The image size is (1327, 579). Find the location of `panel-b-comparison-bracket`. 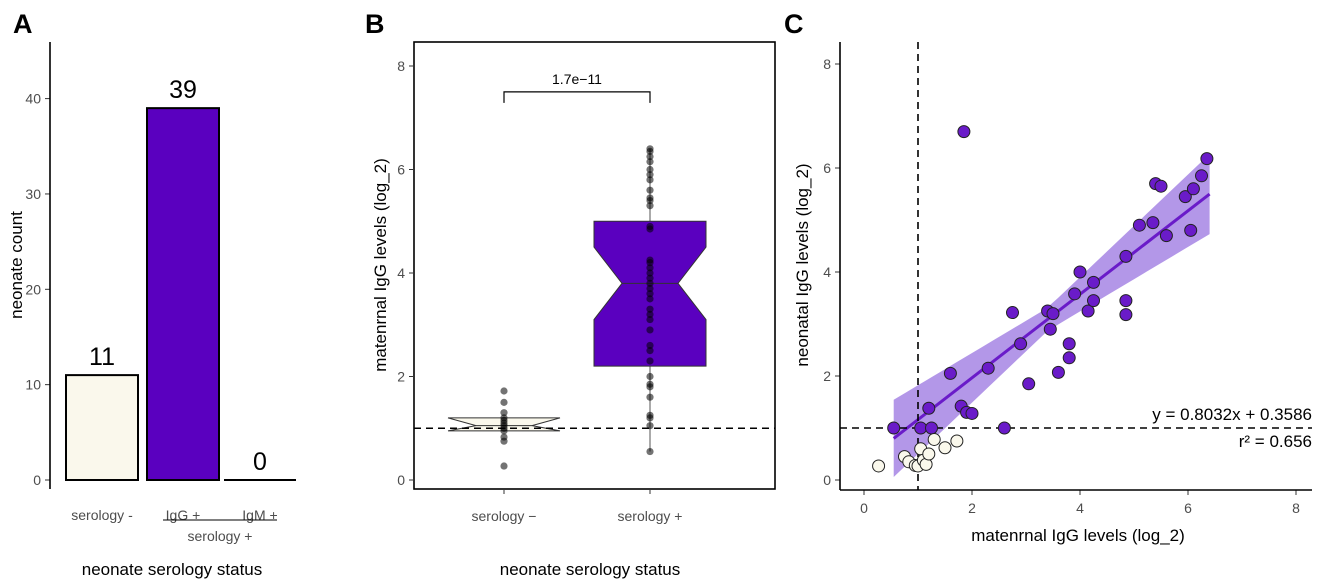

panel-b-comparison-bracket is located at coordinates (577, 97).